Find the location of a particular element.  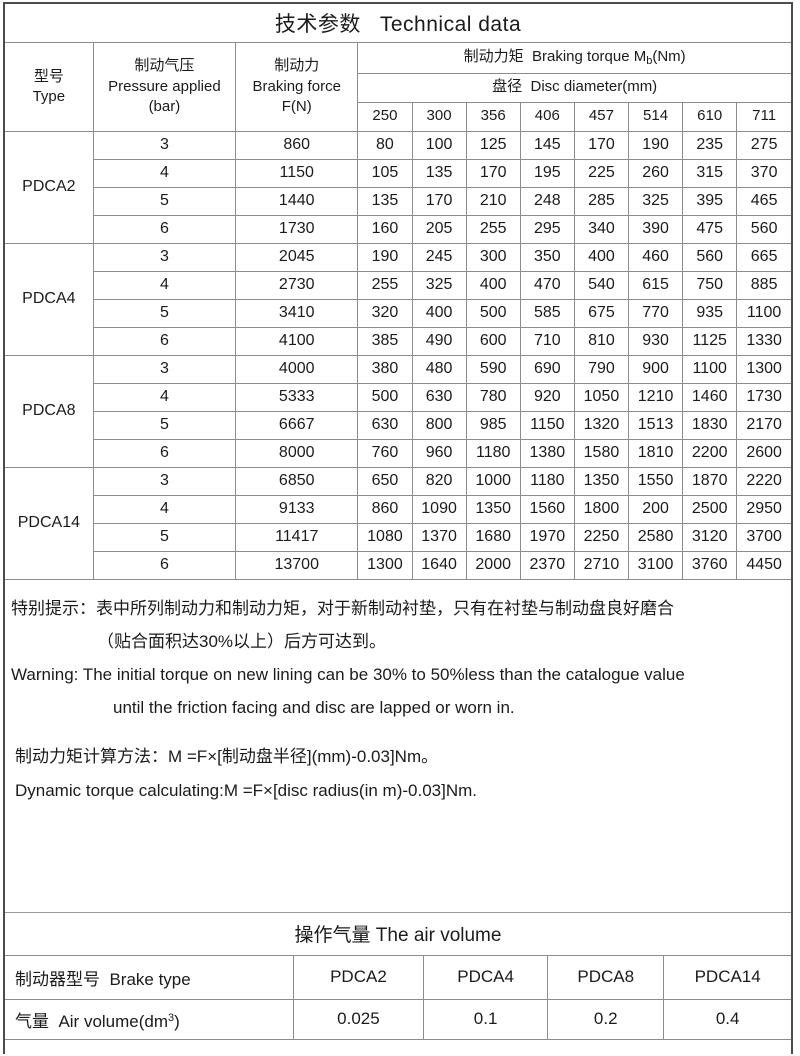

pressure-header-en: Pressure applied is located at coordinates (164, 86).